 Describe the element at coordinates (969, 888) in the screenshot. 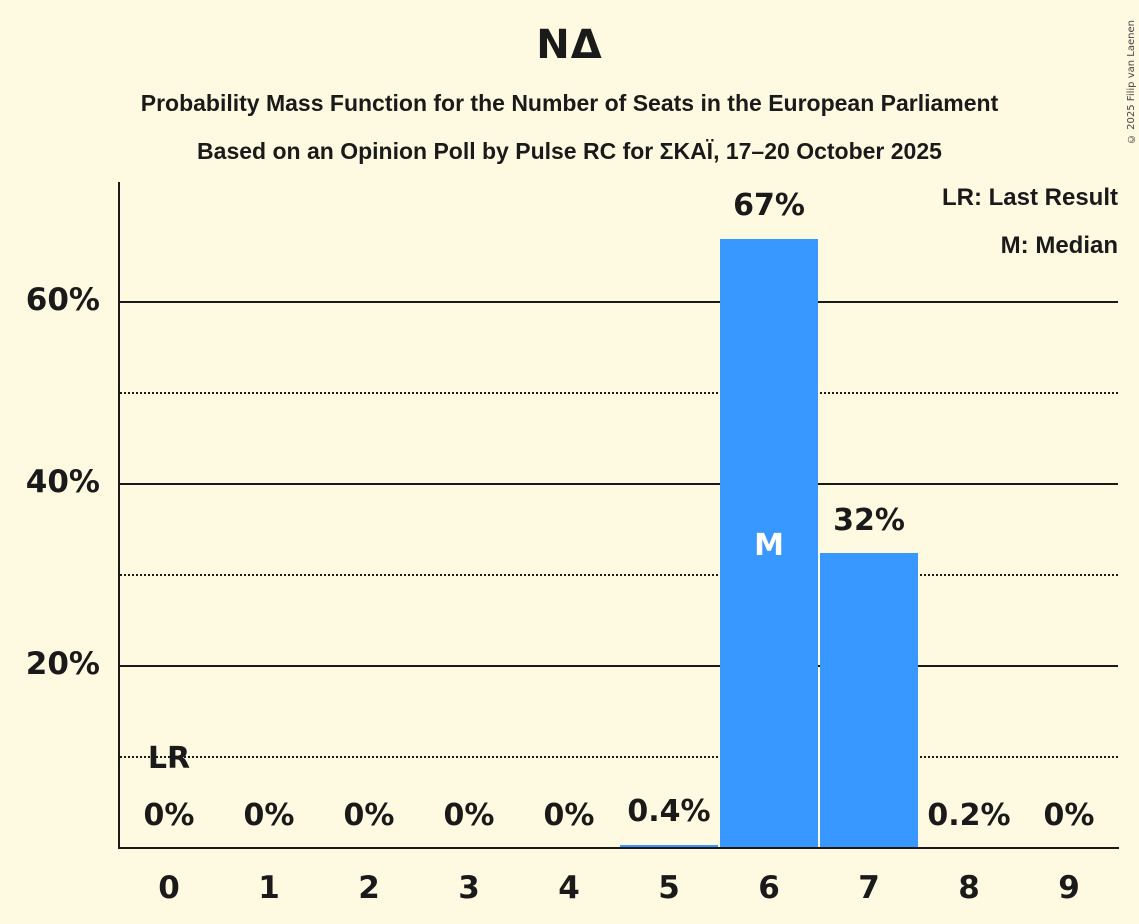

I see `x-tick-8: 8` at that location.